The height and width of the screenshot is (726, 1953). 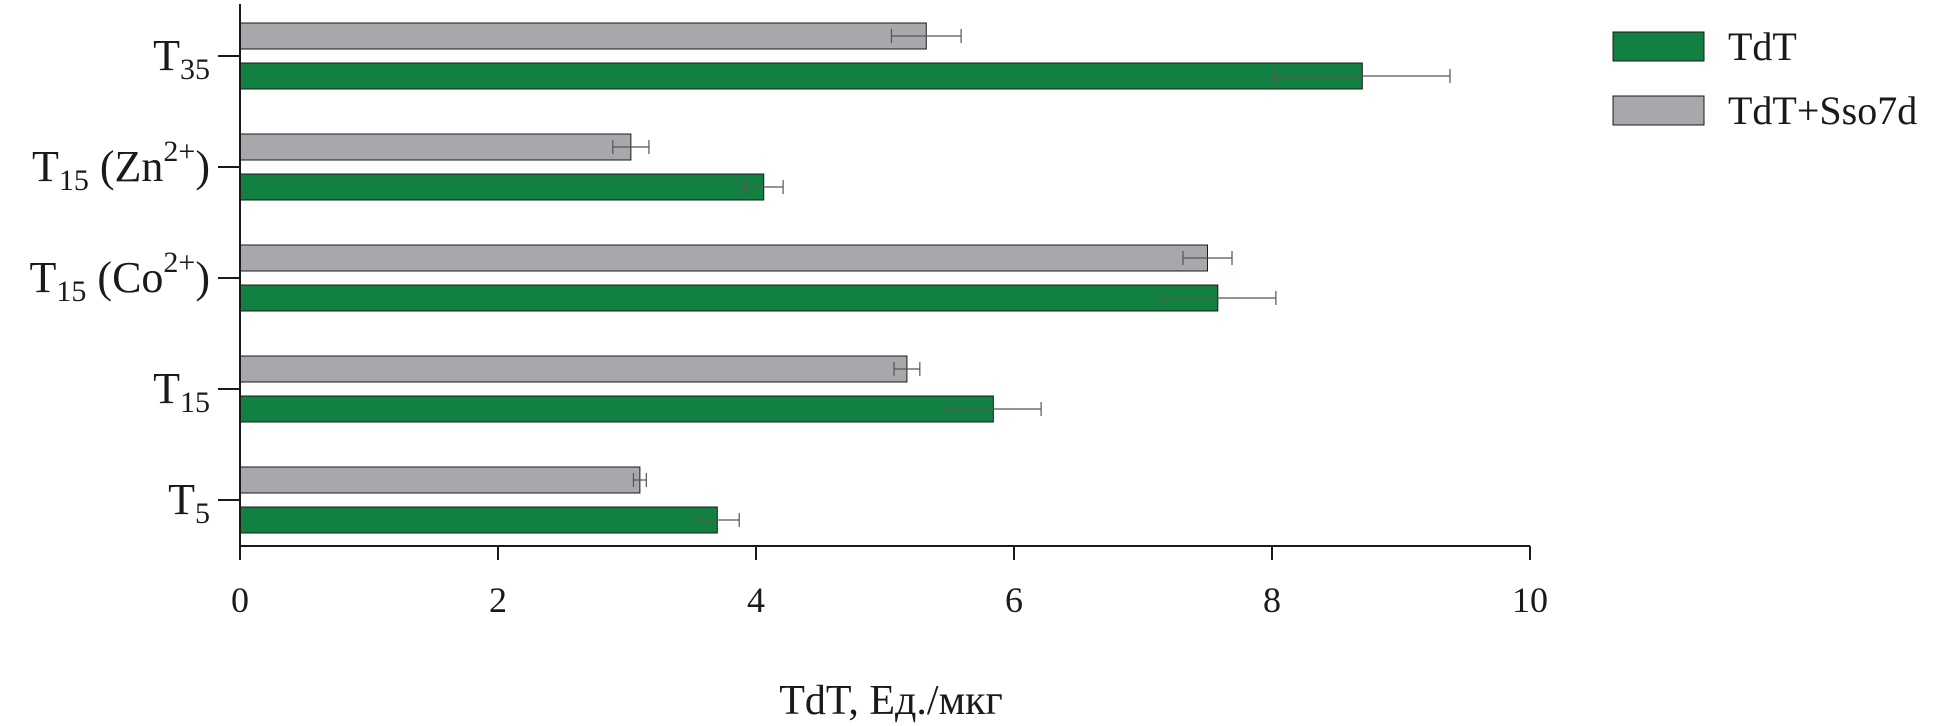 What do you see at coordinates (1658, 110) in the screenshot?
I see `legend-swatch-tdt-sso7d` at bounding box center [1658, 110].